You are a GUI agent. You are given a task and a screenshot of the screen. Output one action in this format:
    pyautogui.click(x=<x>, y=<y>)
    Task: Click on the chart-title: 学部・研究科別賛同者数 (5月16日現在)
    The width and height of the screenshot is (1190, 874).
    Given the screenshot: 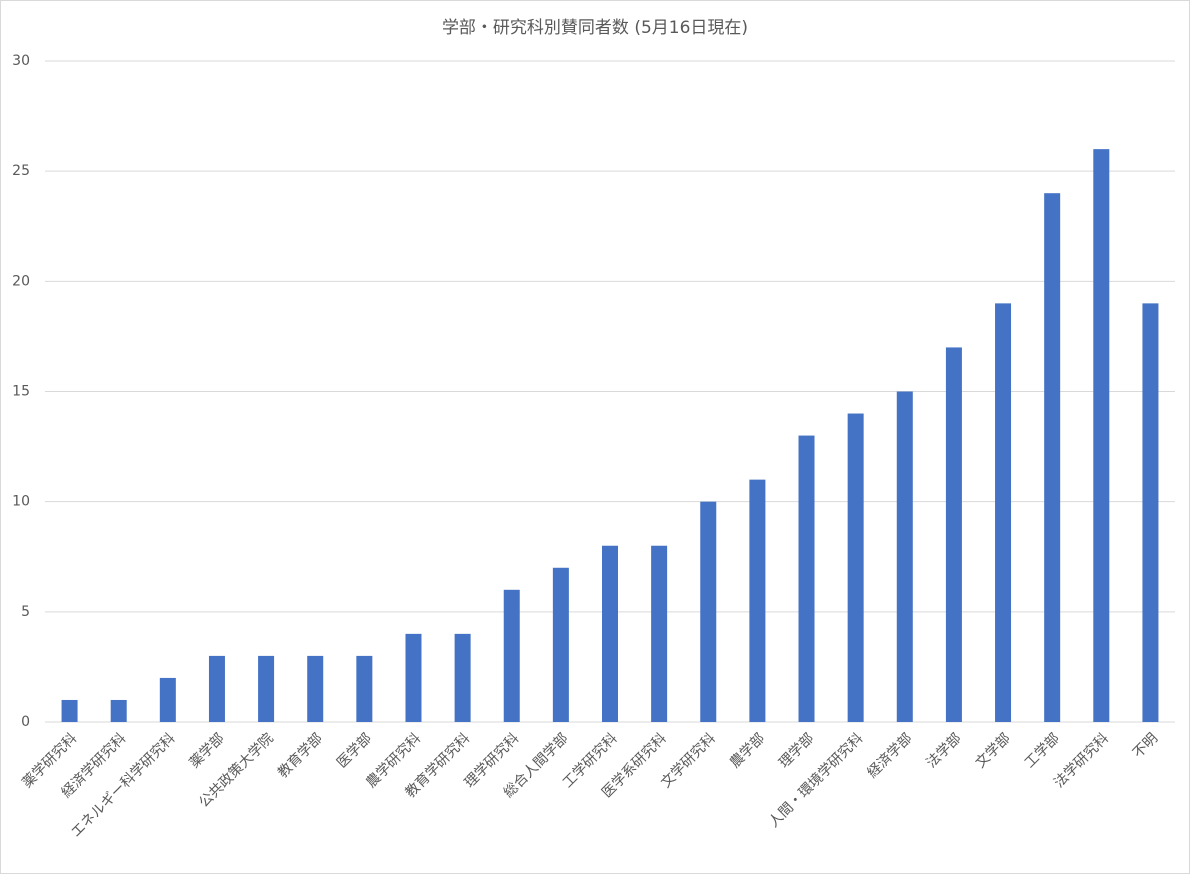 What is the action you would take?
    pyautogui.click(x=595, y=28)
    